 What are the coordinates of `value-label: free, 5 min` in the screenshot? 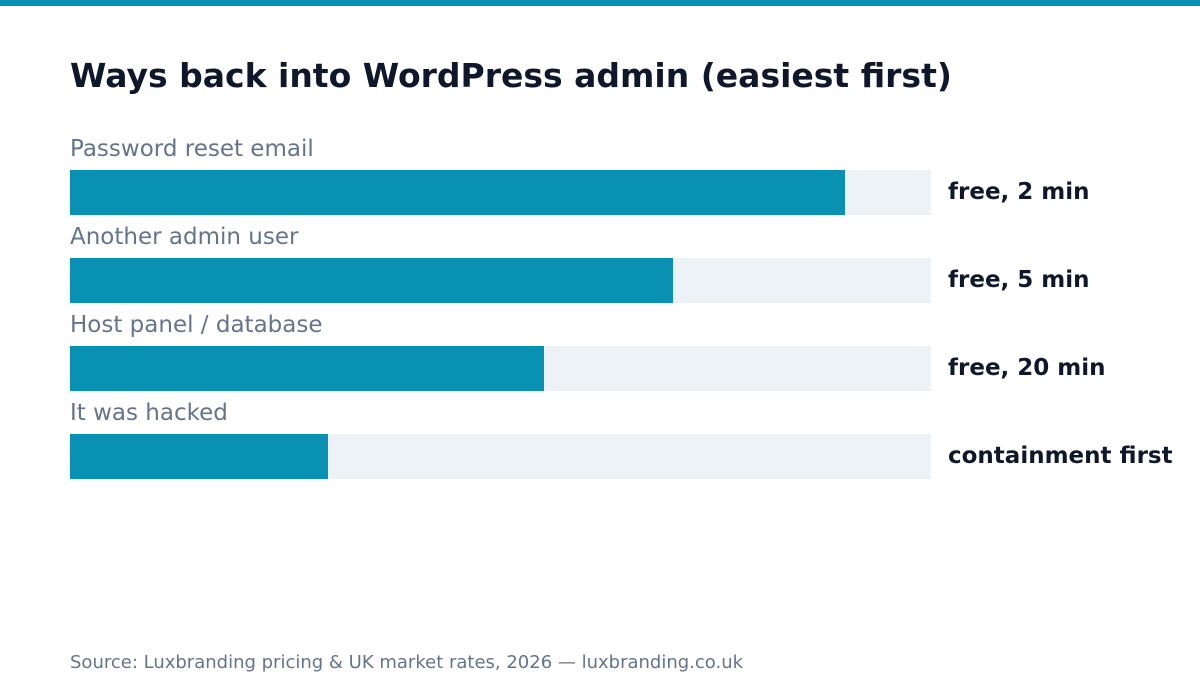 It's located at (1019, 280).